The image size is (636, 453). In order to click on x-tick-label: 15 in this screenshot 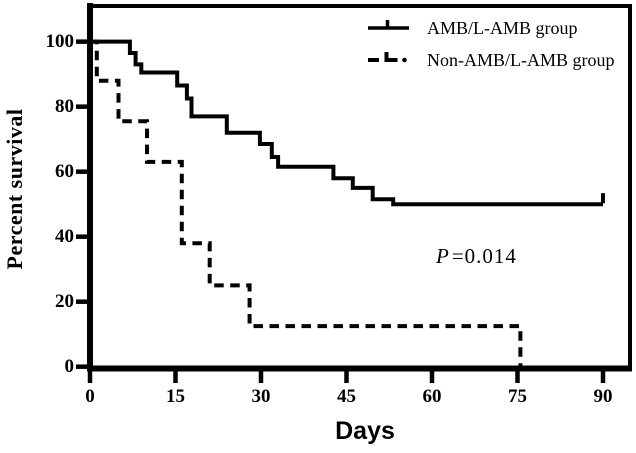, I will do `click(175, 396)`.